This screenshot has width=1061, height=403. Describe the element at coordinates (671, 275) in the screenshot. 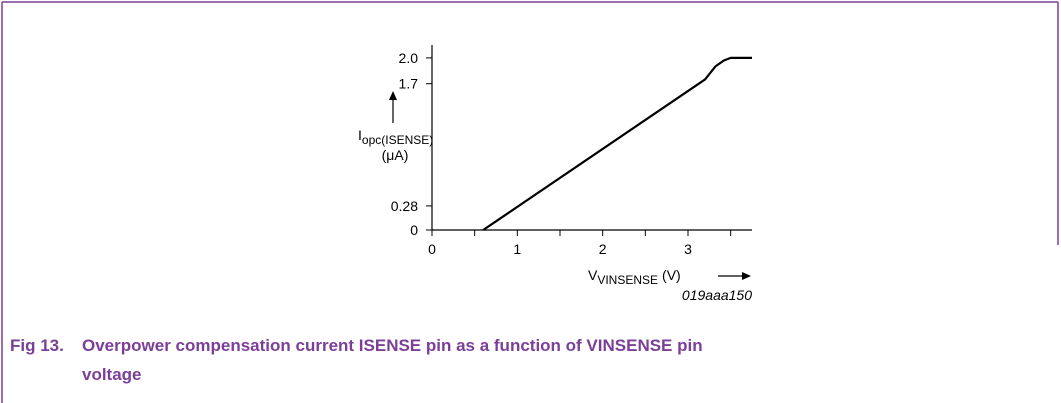

I see `x-label-unit: (V)` at that location.